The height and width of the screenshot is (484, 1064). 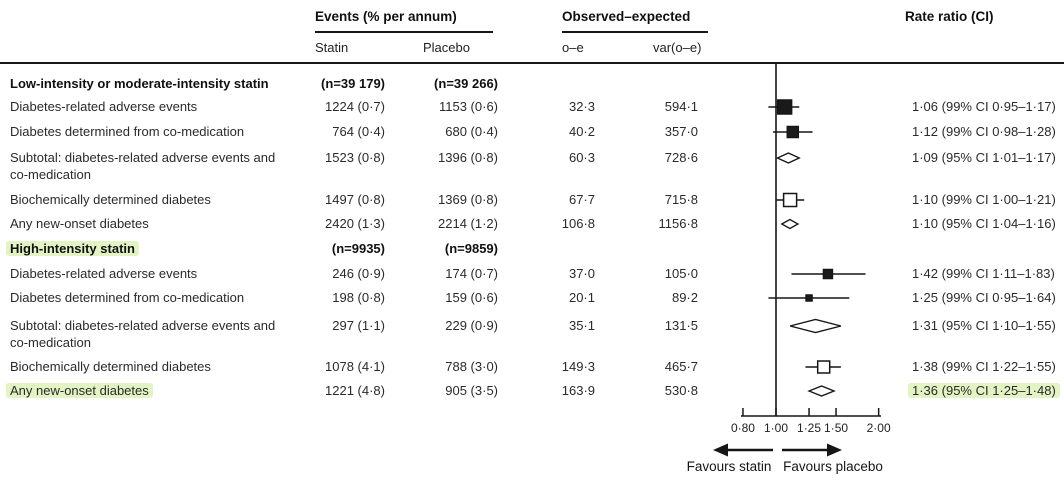 I want to click on axis-tick-label: 1·50, so click(x=836, y=428).